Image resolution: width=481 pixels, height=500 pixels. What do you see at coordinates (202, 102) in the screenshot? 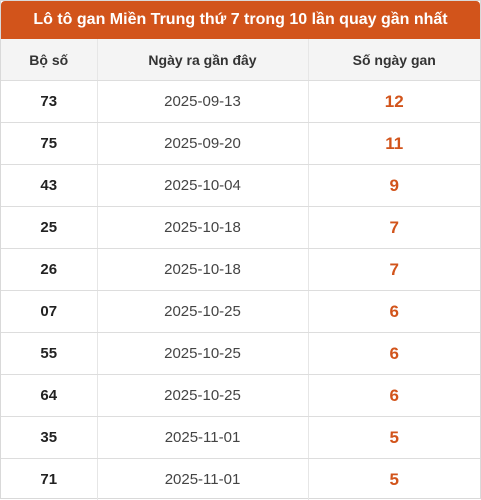
I see `ngay-ra-cell: 2025-09-13` at bounding box center [202, 102].